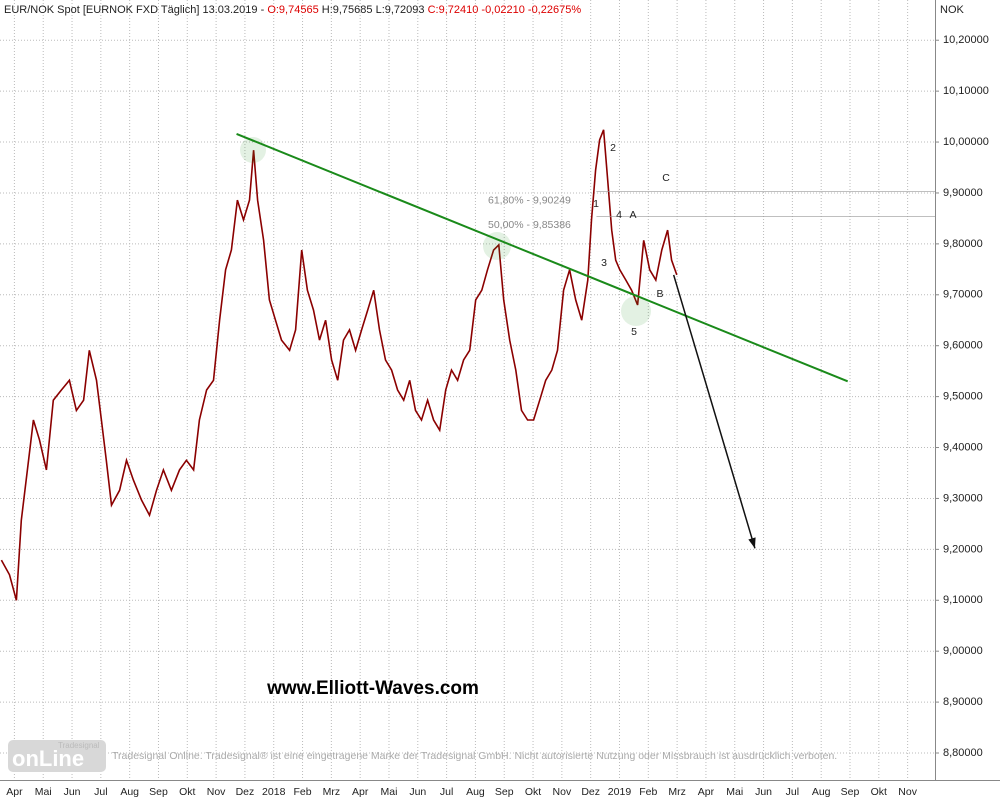 The width and height of the screenshot is (1000, 805). I want to click on wave-label: 3, so click(604, 263).